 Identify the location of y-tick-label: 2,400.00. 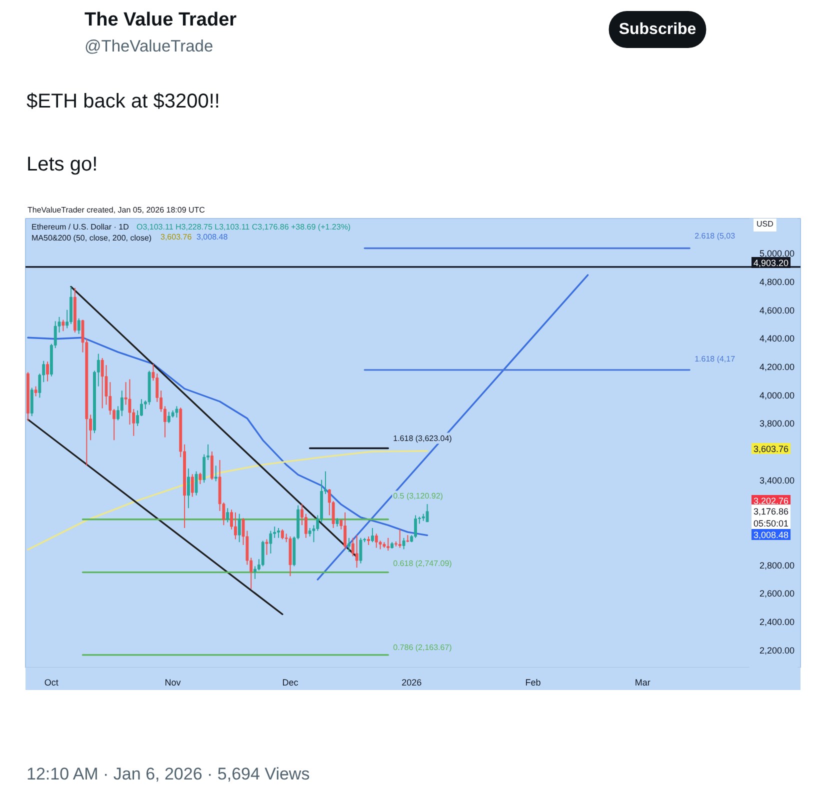
(777, 621).